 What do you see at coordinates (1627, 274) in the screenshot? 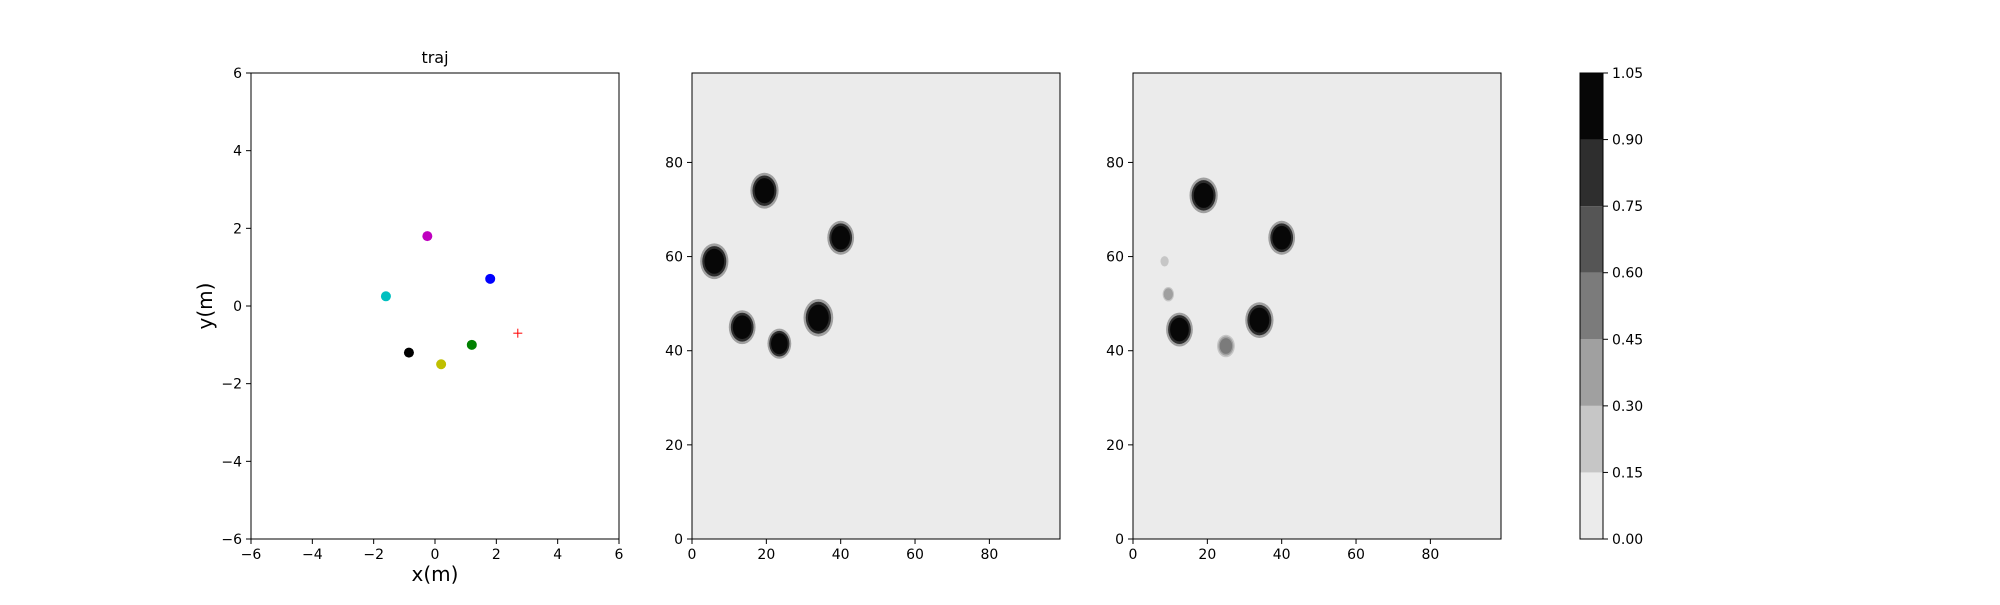
I see `colorbar-tick-label: 0.60` at bounding box center [1627, 274].